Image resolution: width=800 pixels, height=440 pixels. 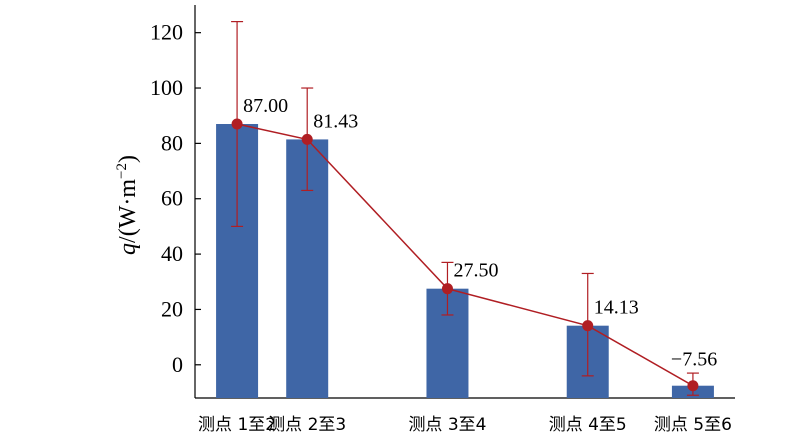 What do you see at coordinates (177, 364) in the screenshot?
I see `y-tick-label: 0` at bounding box center [177, 364].